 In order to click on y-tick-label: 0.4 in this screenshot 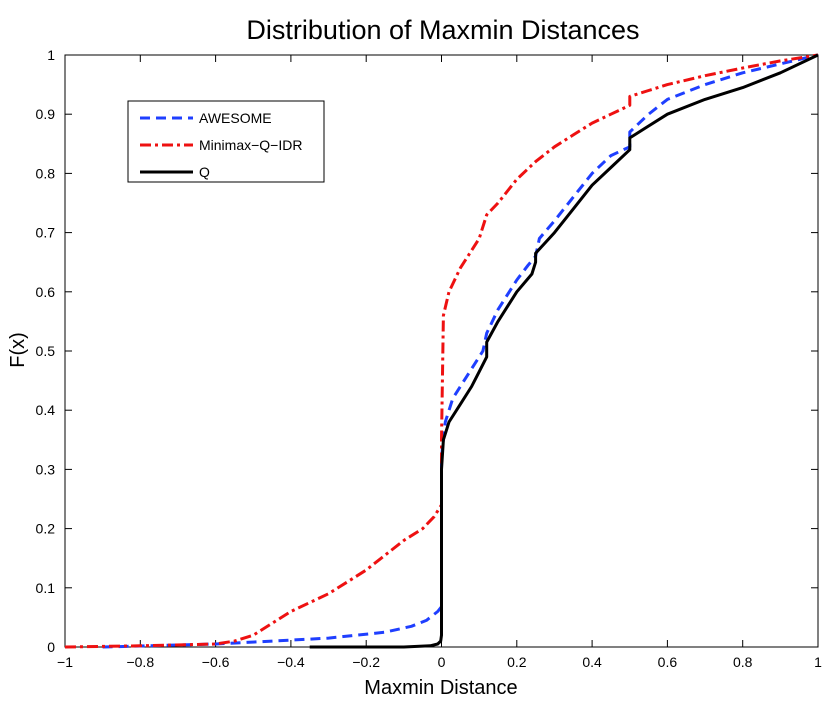, I will do `click(46, 410)`.